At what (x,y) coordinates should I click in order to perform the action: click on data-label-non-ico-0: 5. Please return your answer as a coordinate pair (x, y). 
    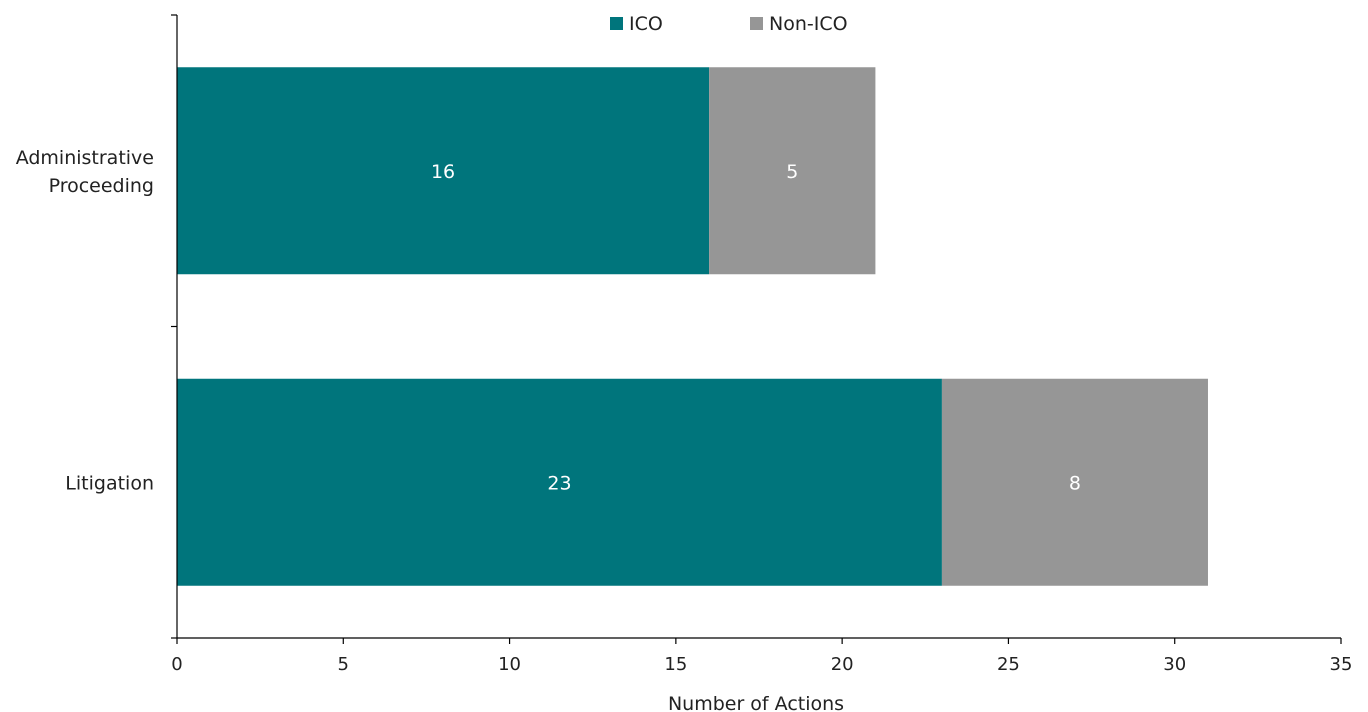
    Looking at the image, I should click on (792, 172).